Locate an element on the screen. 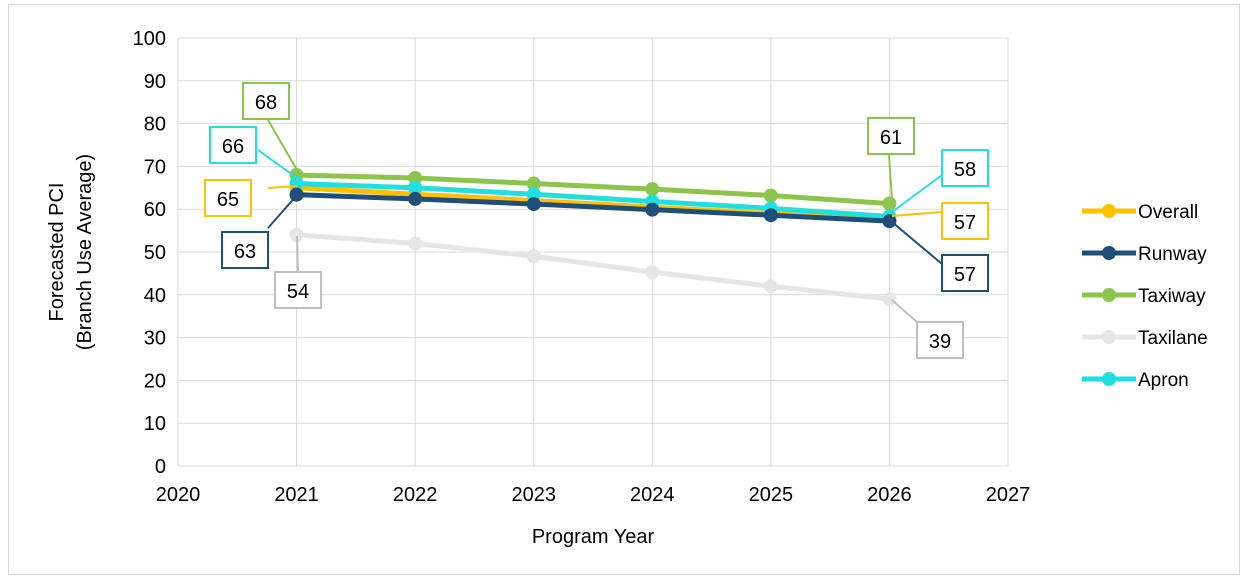 This screenshot has width=1250, height=579. apron-data-label: 66 is located at coordinates (233, 147).